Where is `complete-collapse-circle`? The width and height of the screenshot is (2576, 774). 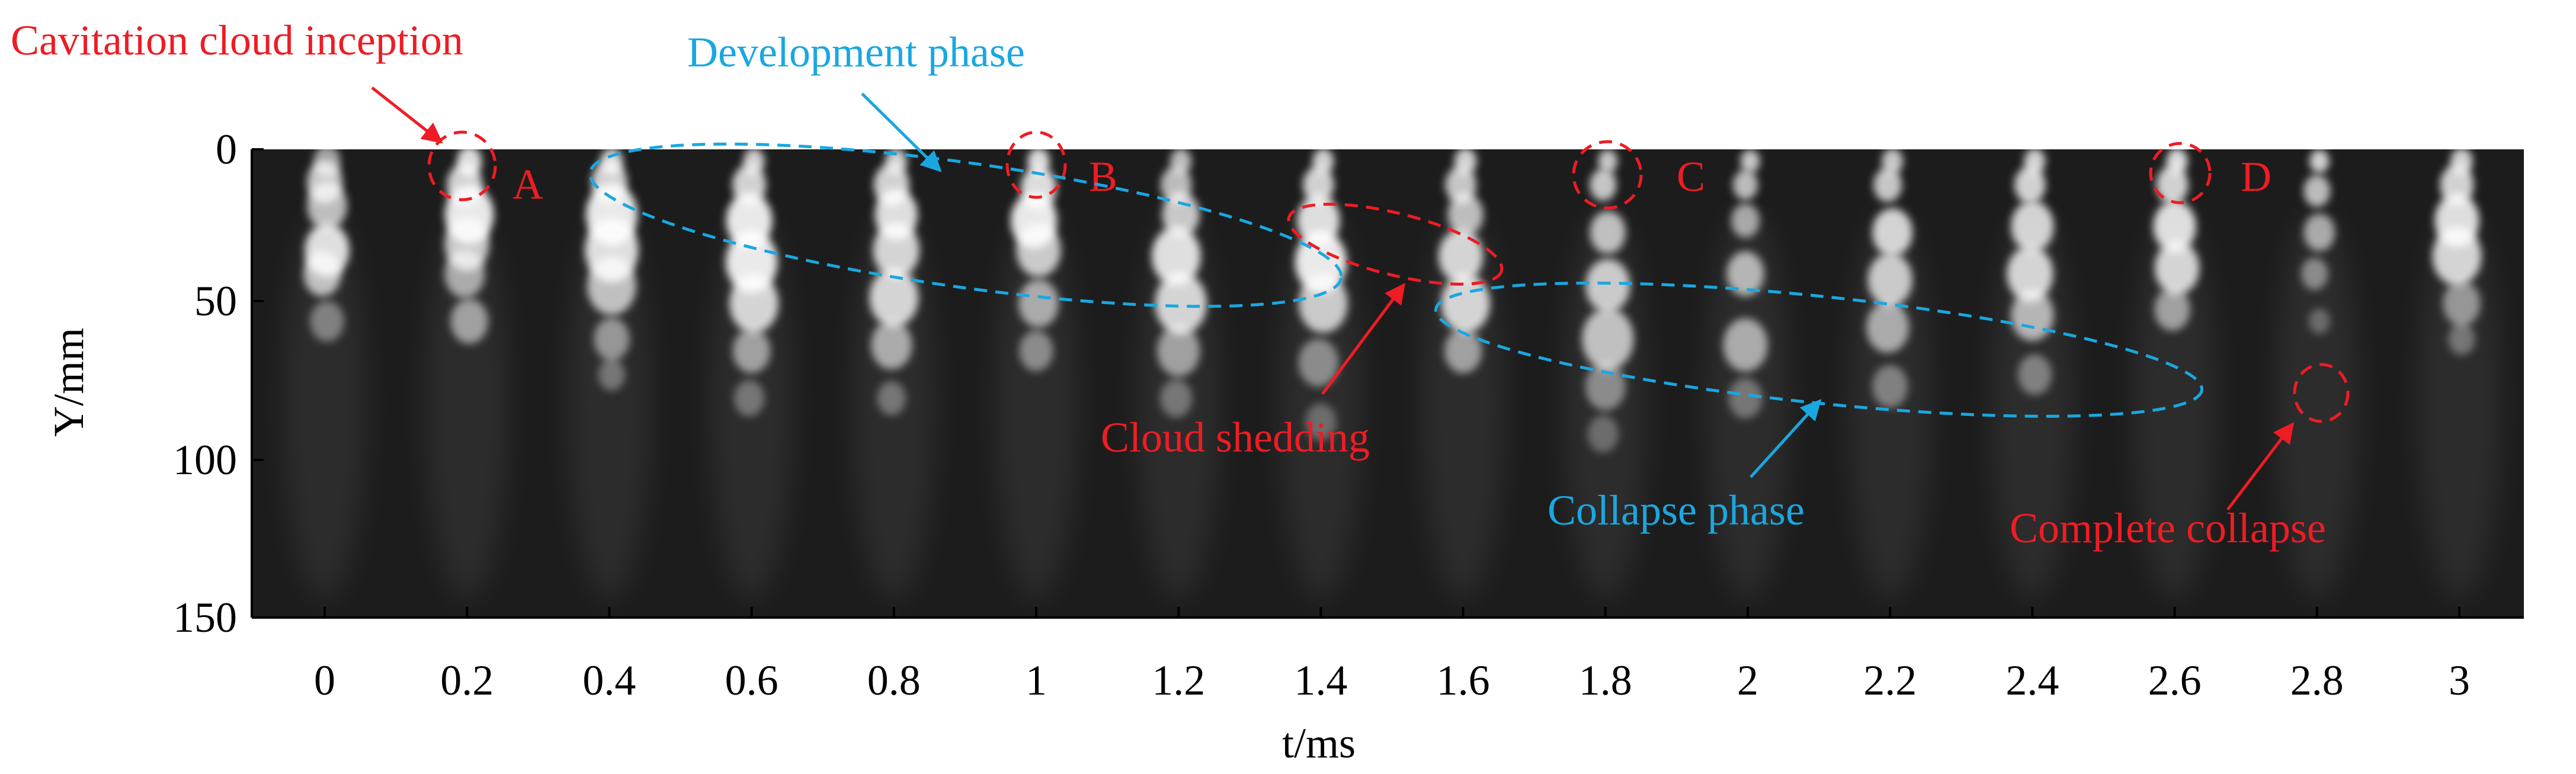 complete-collapse-circle is located at coordinates (2321, 393).